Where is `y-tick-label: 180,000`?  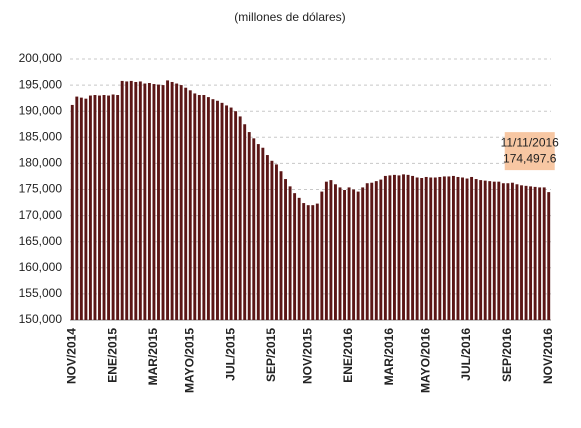
y-tick-label: 180,000 is located at coordinates (41, 163).